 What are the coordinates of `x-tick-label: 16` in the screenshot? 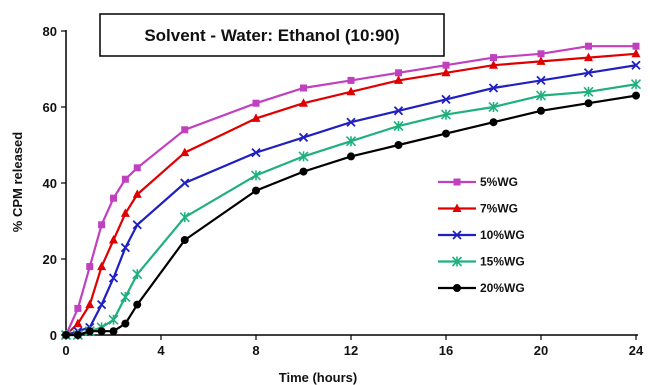 It's located at (446, 350).